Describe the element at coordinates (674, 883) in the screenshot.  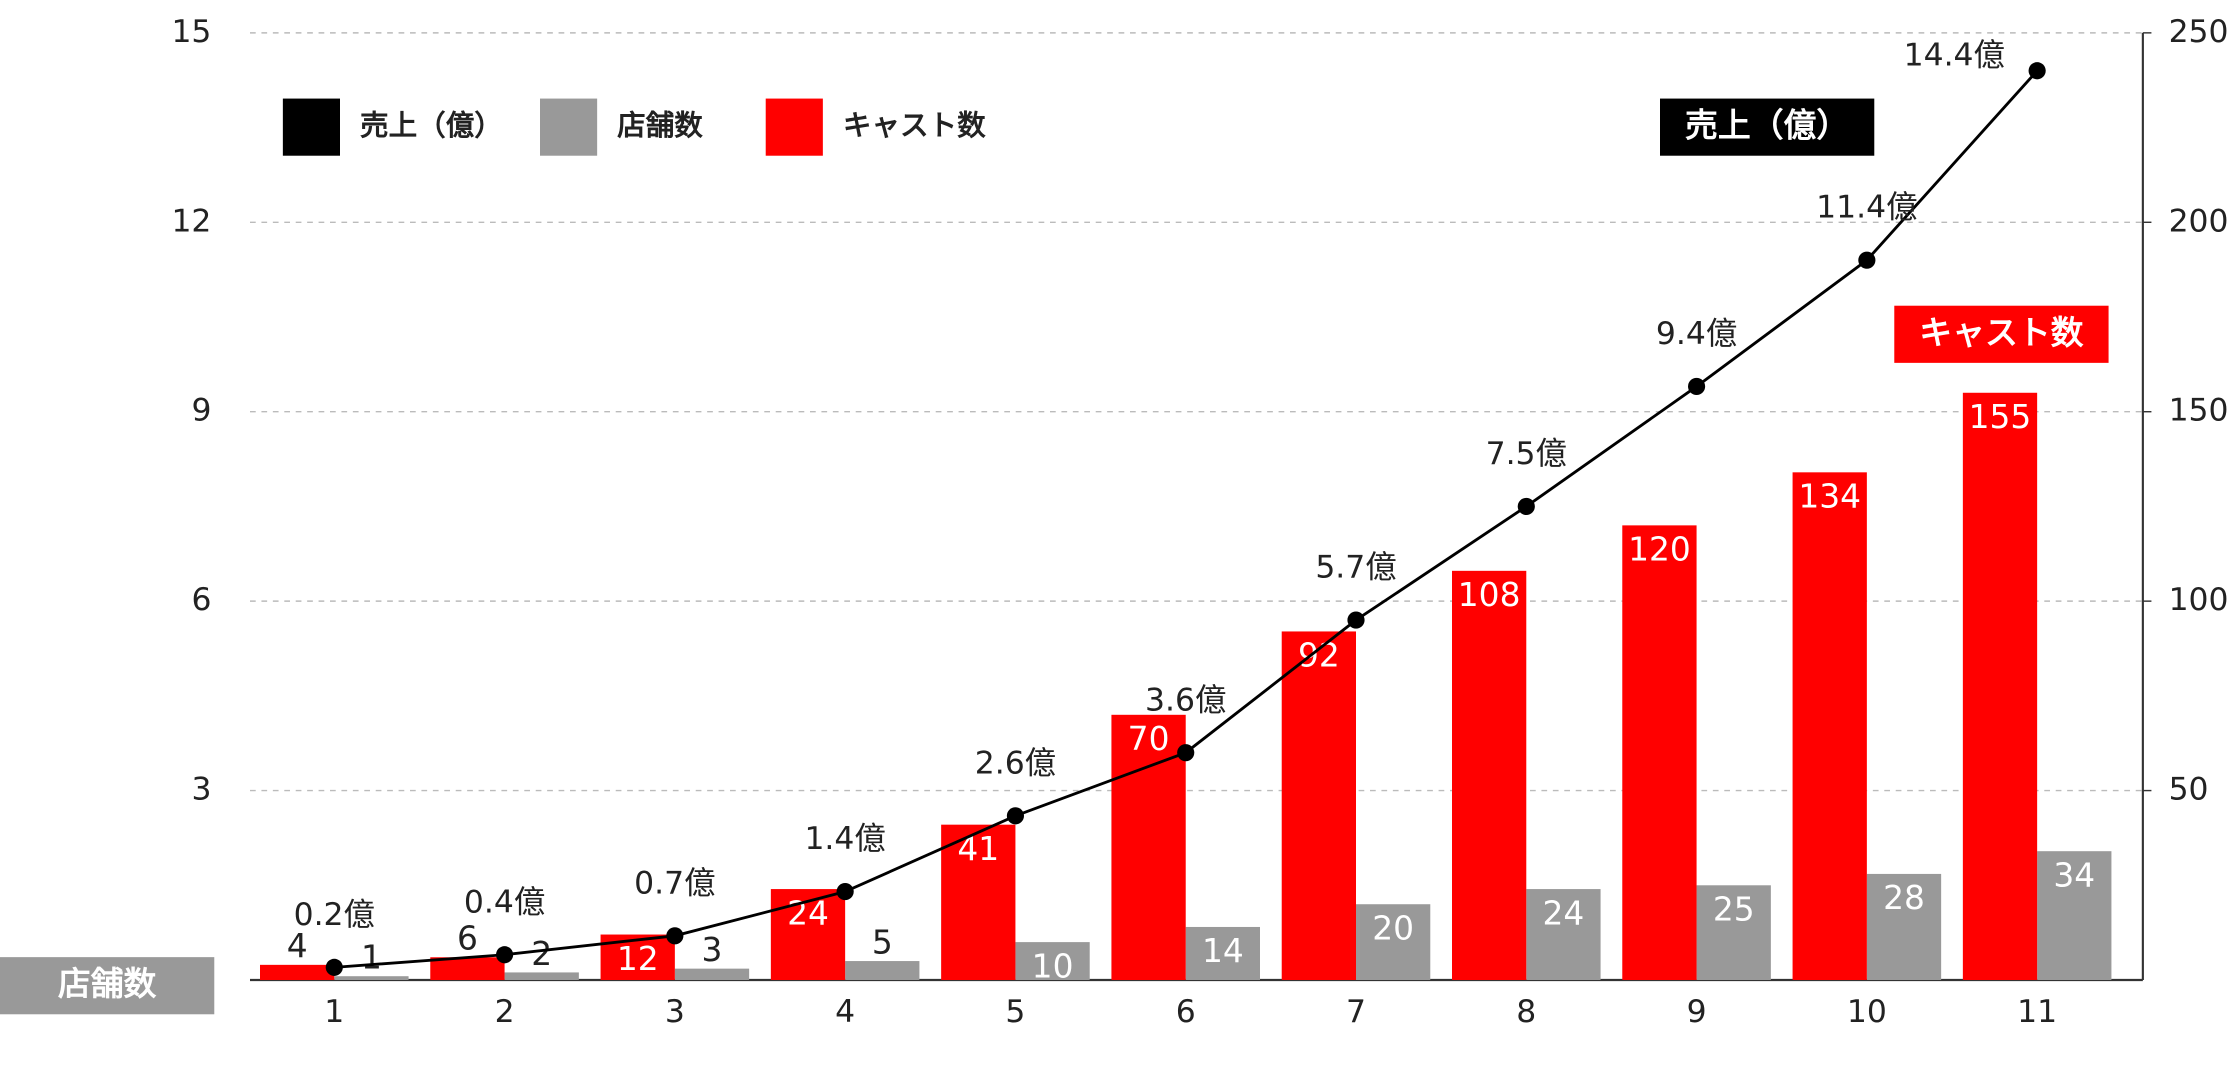
I see `line-value-label: 0.7億` at that location.